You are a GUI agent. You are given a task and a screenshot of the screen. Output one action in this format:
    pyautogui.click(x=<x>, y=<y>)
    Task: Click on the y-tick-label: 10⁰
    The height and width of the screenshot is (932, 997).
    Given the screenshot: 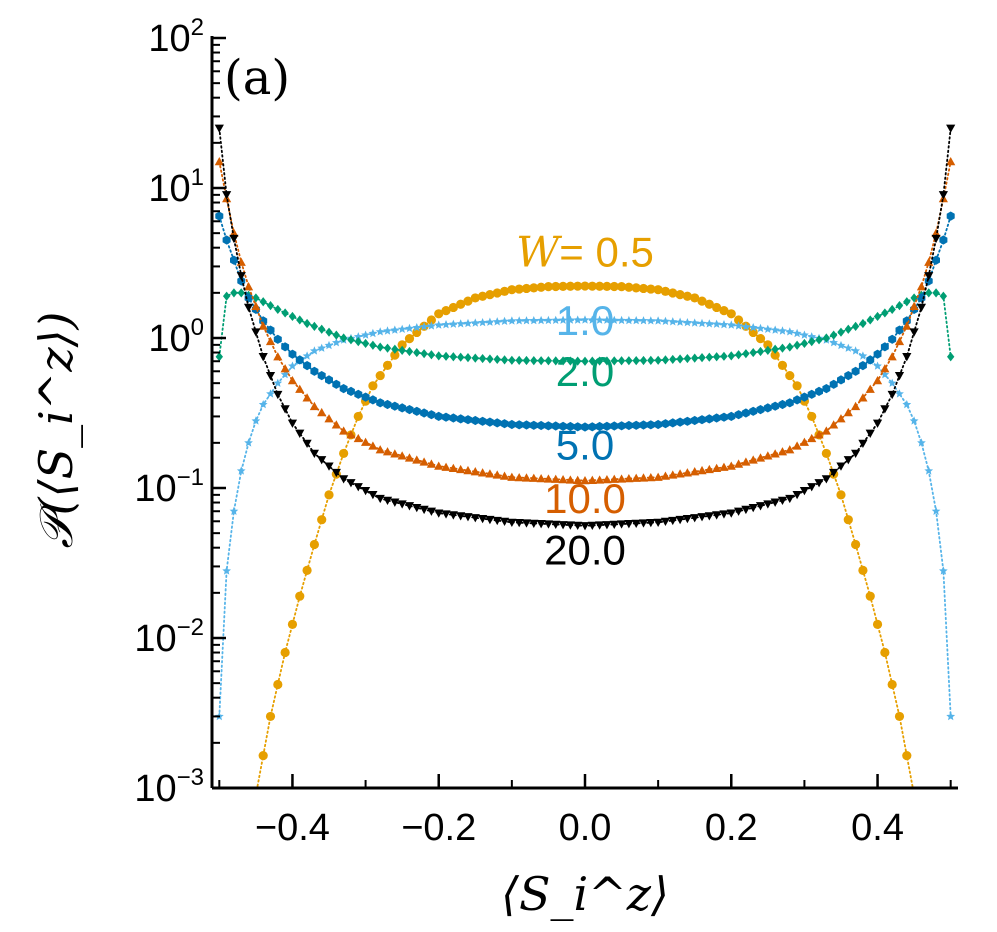 What is the action you would take?
    pyautogui.click(x=176, y=337)
    